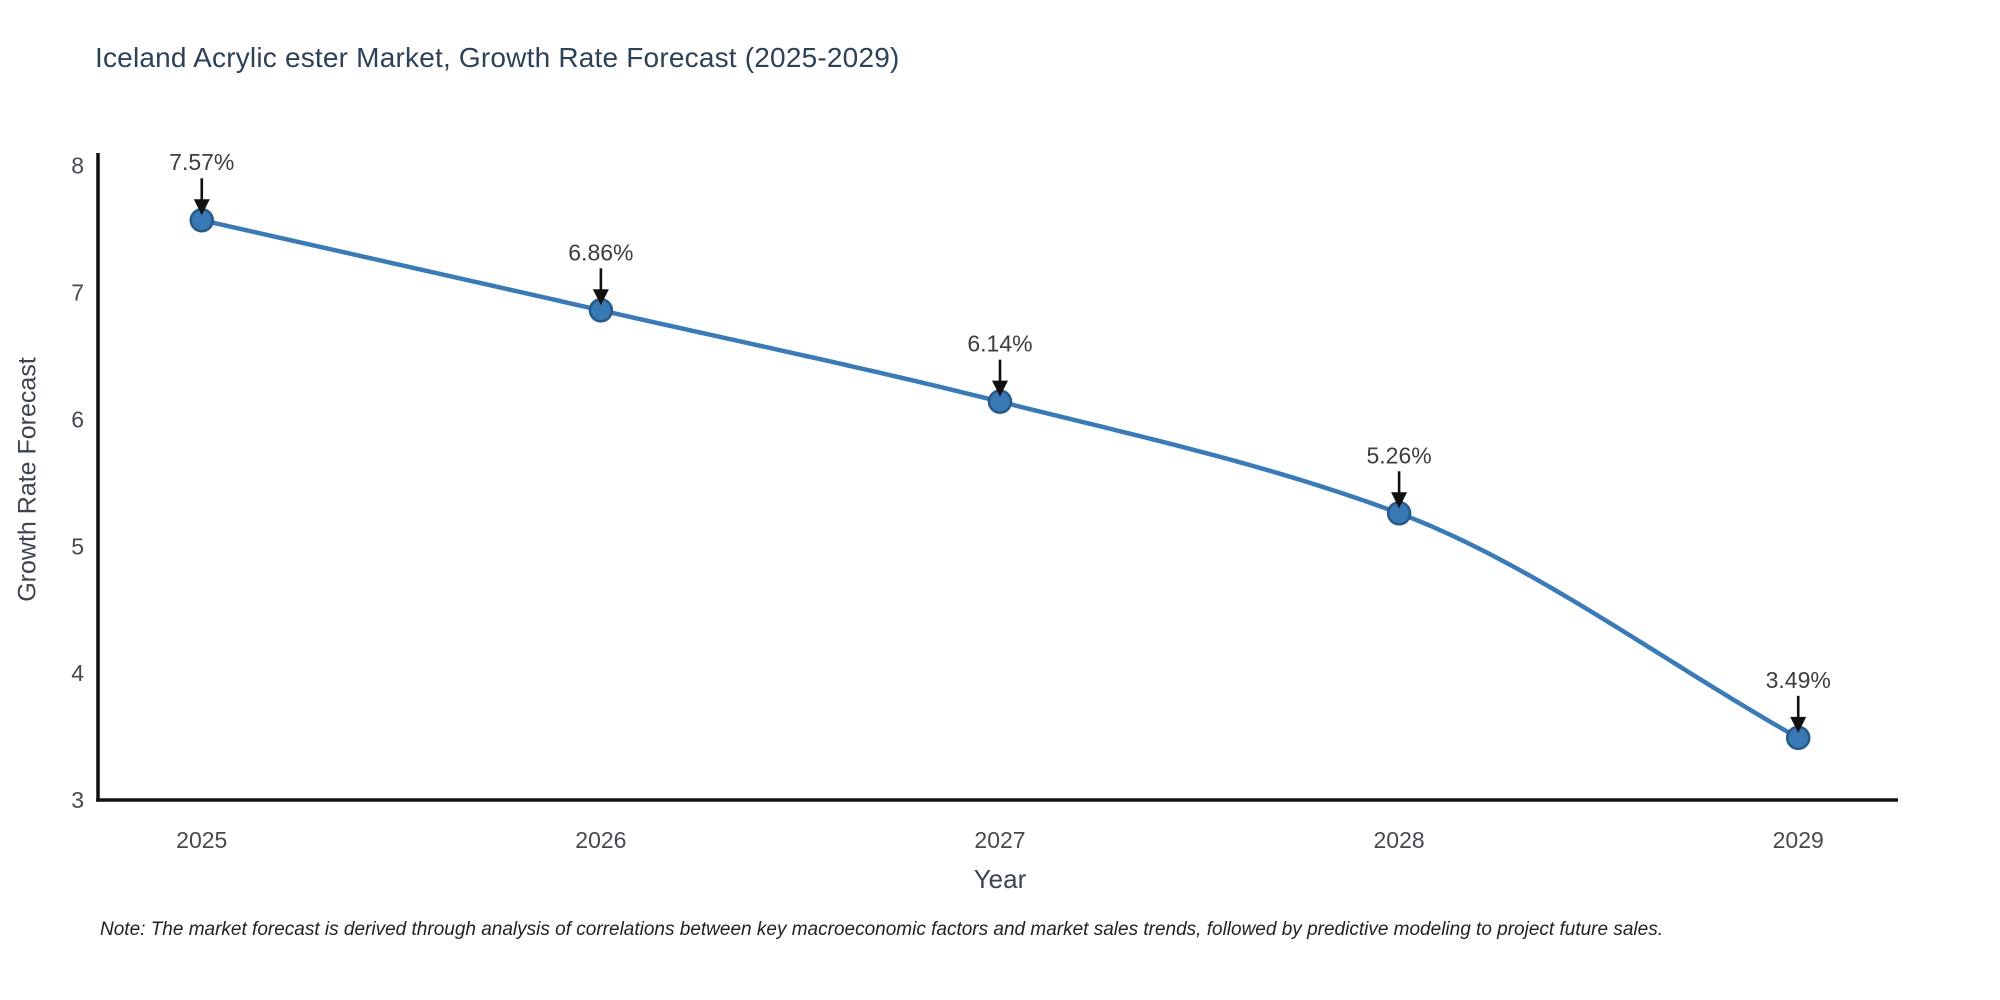 This screenshot has width=2000, height=1000. What do you see at coordinates (77, 800) in the screenshot?
I see `y-tick-label: 3` at bounding box center [77, 800].